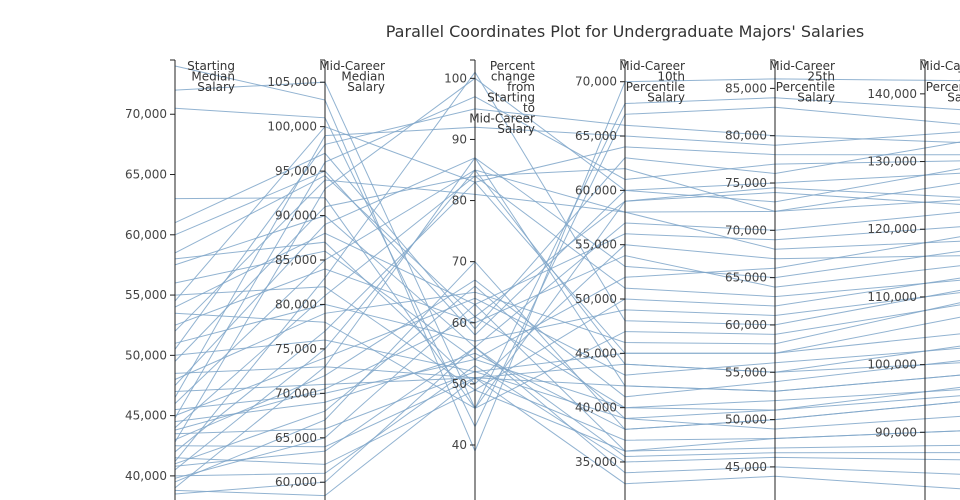  I want to click on axis-title-line: 75th, so click(958, 77).